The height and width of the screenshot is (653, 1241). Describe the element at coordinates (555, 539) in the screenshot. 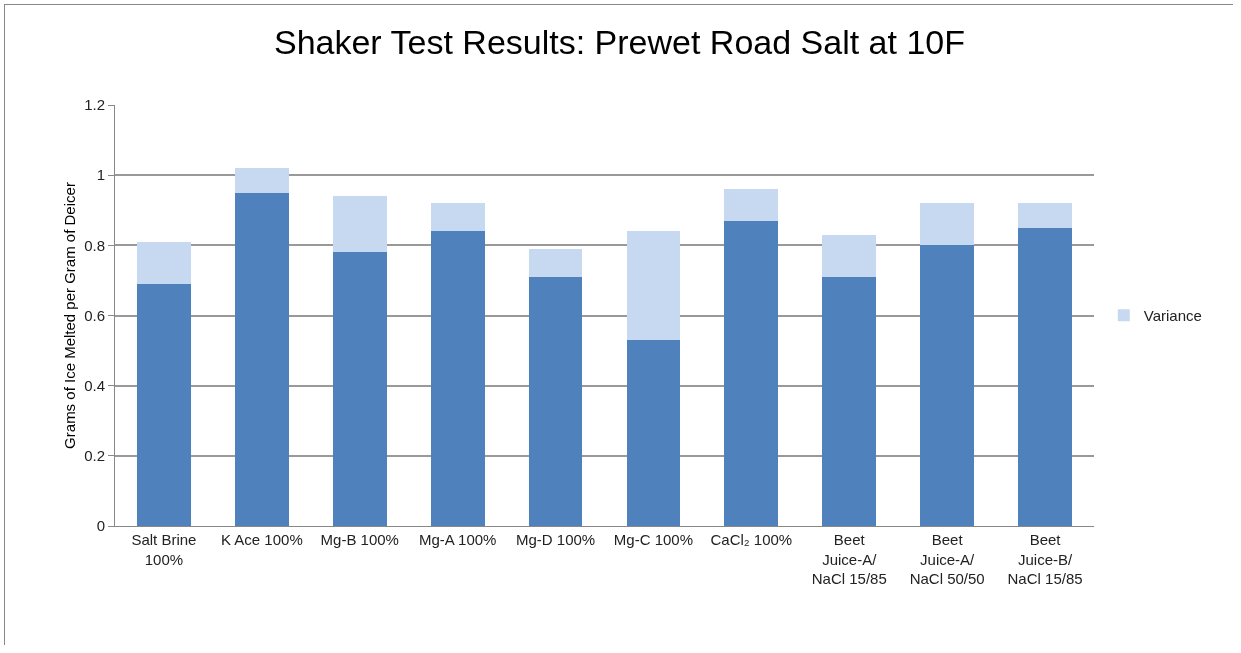

I see `x-tick-label: Mg-D 100%` at that location.